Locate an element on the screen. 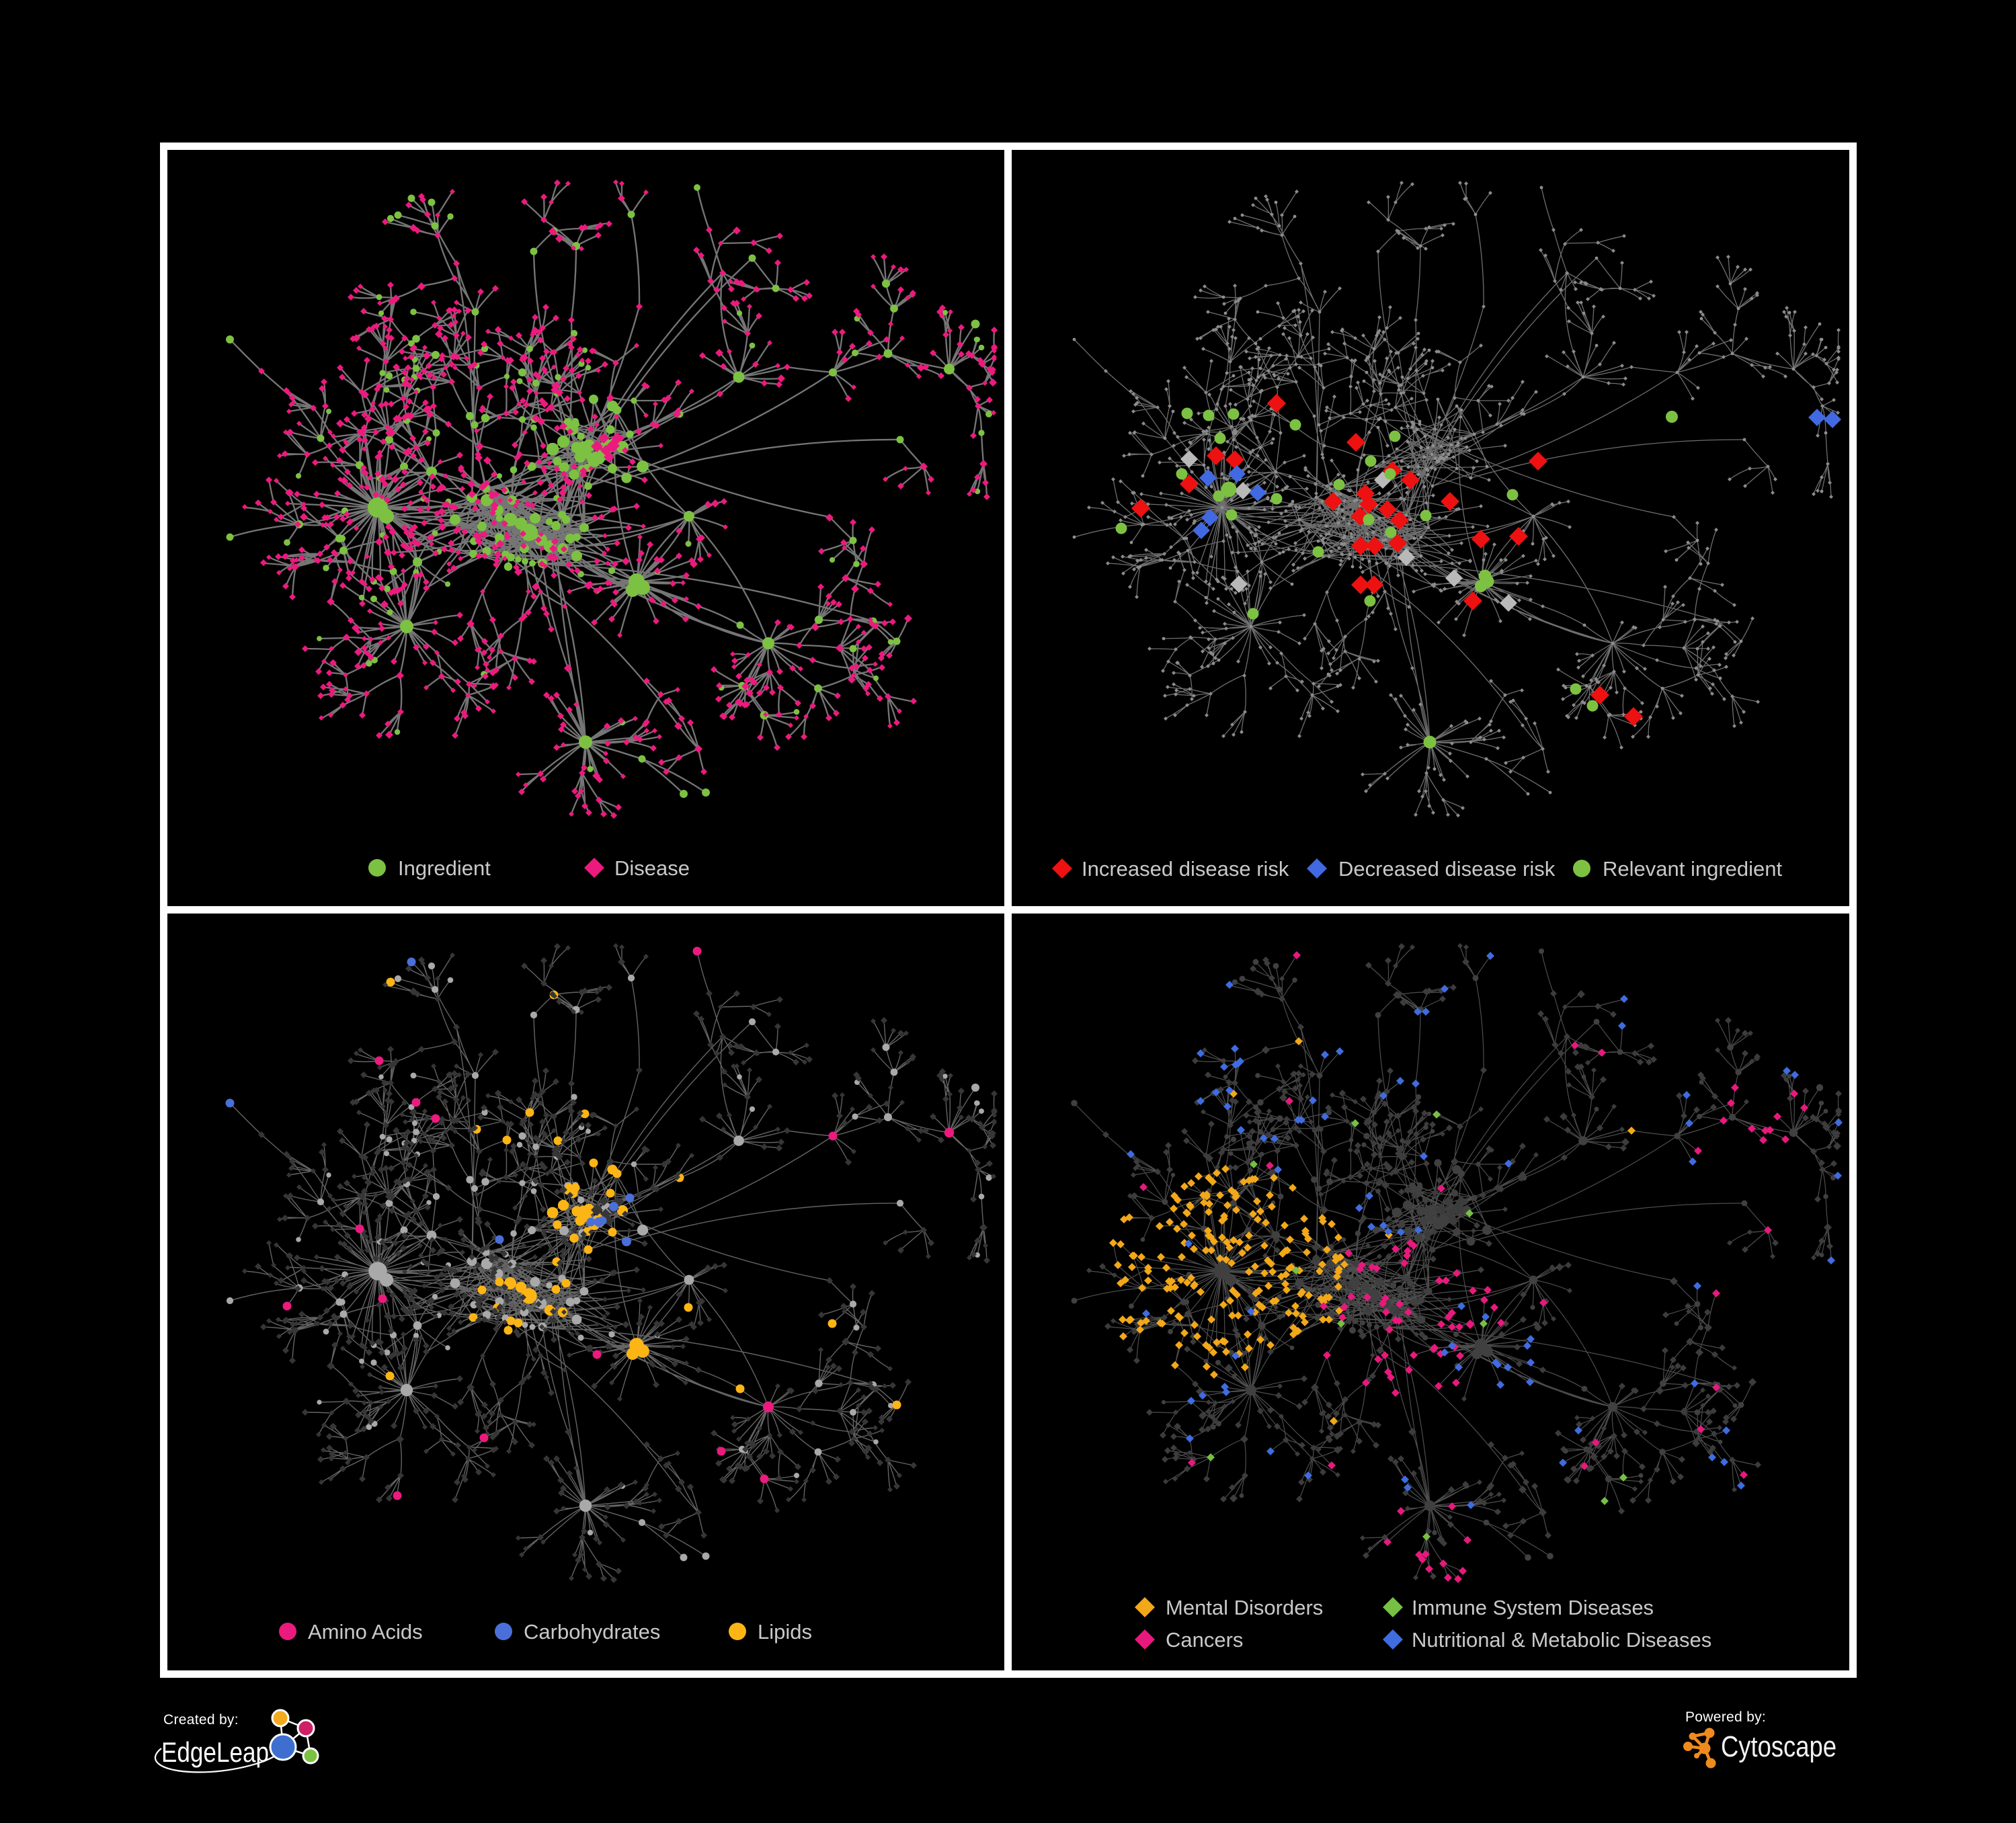 This screenshot has height=1823, width=2016. svg-text: Cytoscape is located at coordinates (1779, 1746).